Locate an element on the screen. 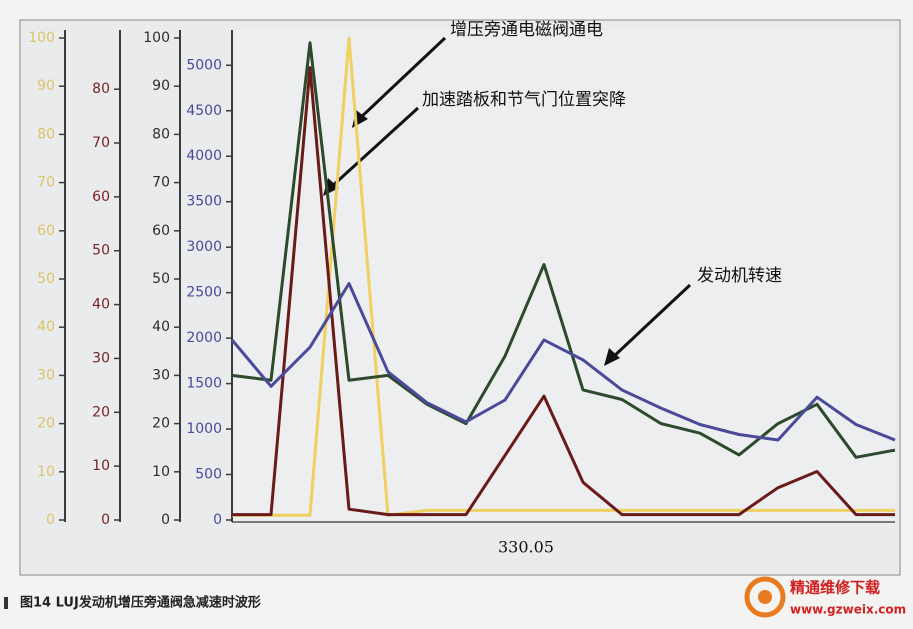 This screenshot has height=629, width=913. y-tick-label: 1000 is located at coordinates (204, 429).